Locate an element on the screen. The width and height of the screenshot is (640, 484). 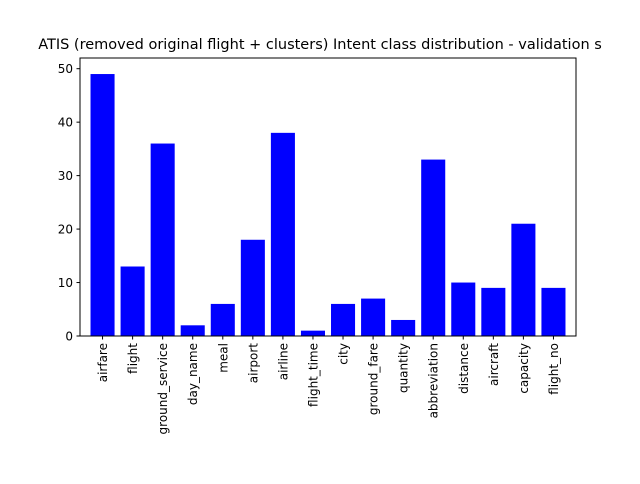
y-tick-label: 50 is located at coordinates (65, 69).